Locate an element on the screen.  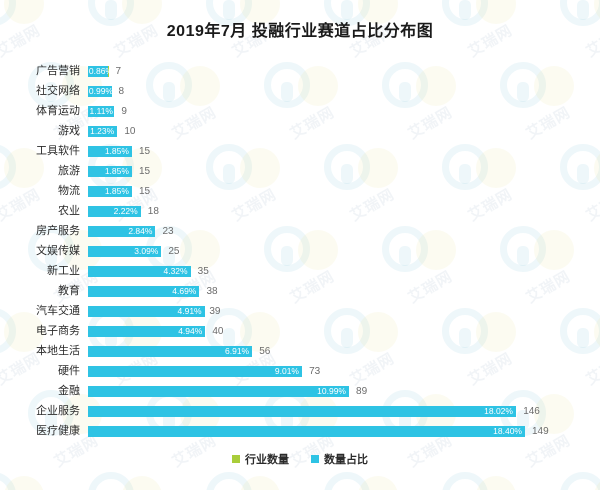
bars-wrapper: 2.84% 23 is located at coordinates (344, 231).